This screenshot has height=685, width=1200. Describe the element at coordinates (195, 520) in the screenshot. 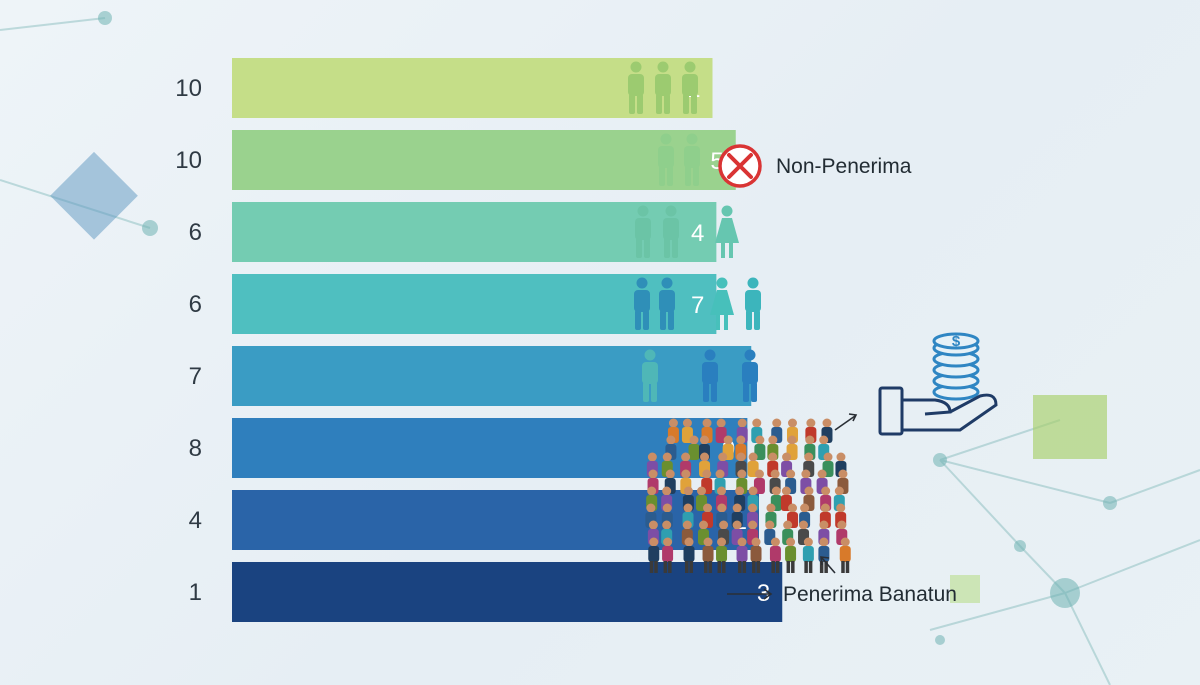

I see `category-label: 4` at that location.